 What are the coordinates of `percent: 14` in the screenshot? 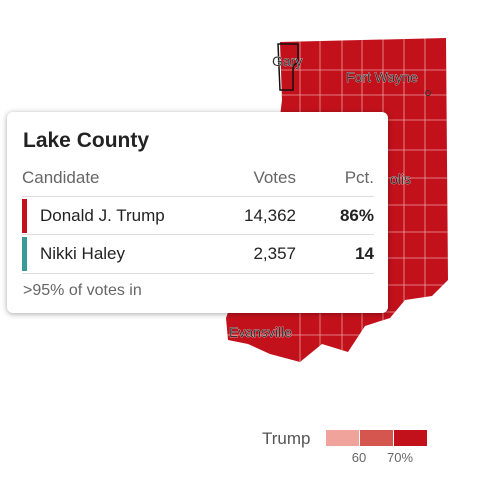 It's located at (364, 253).